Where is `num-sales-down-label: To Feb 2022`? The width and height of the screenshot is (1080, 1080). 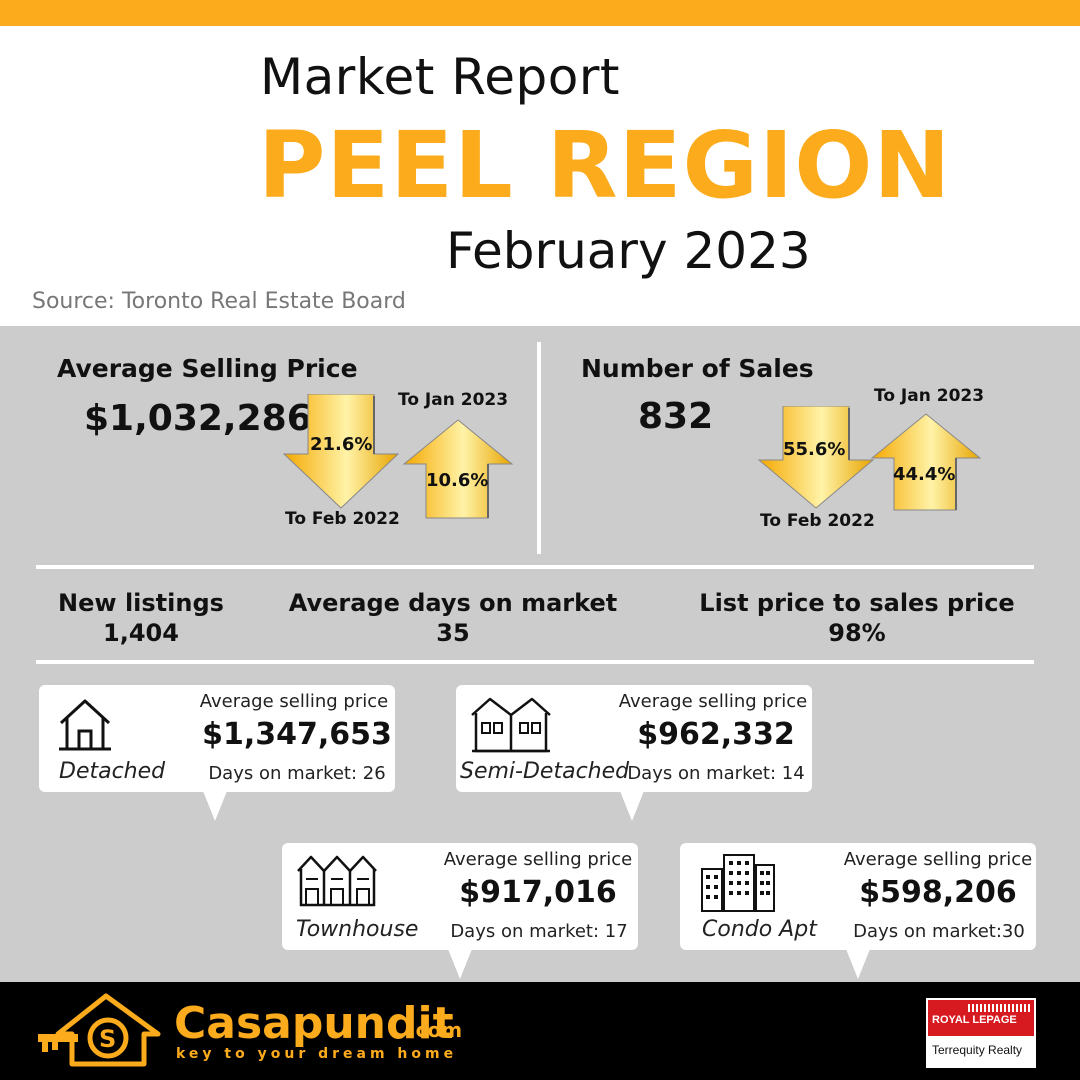
num-sales-down-label: To Feb 2022 is located at coordinates (817, 521).